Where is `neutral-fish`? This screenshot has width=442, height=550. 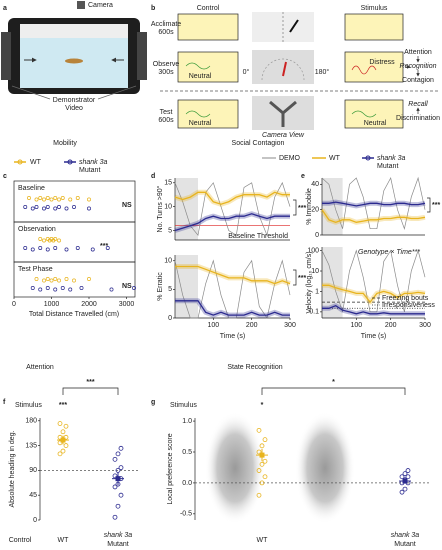
neutral-fish is located at coordinates (198, 66).